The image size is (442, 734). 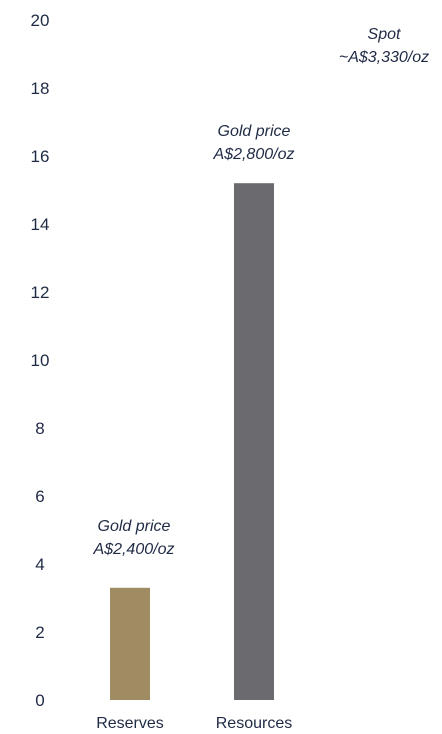 What do you see at coordinates (130, 643) in the screenshot?
I see `bar-reserves` at bounding box center [130, 643].